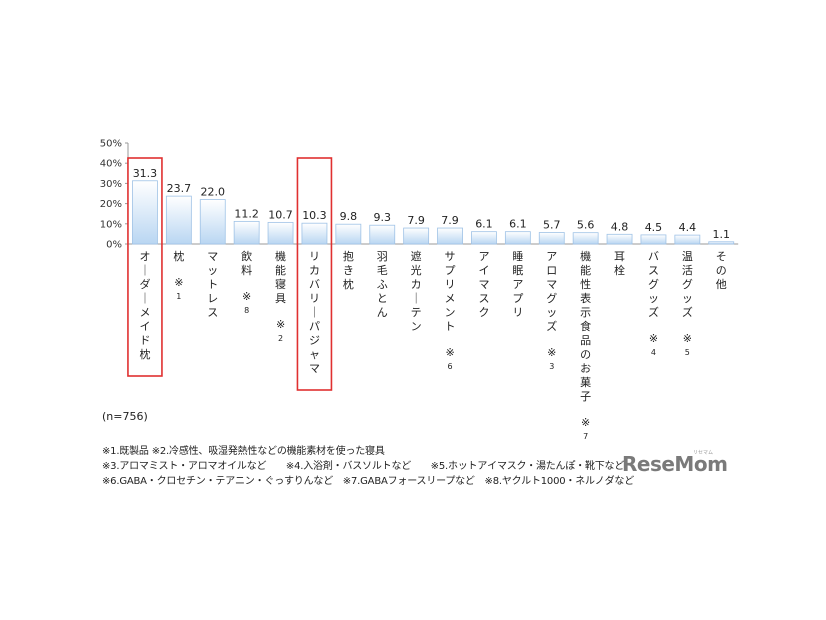 The width and height of the screenshot is (826, 620). I want to click on category-label: 温活グッズ, so click(687, 284).